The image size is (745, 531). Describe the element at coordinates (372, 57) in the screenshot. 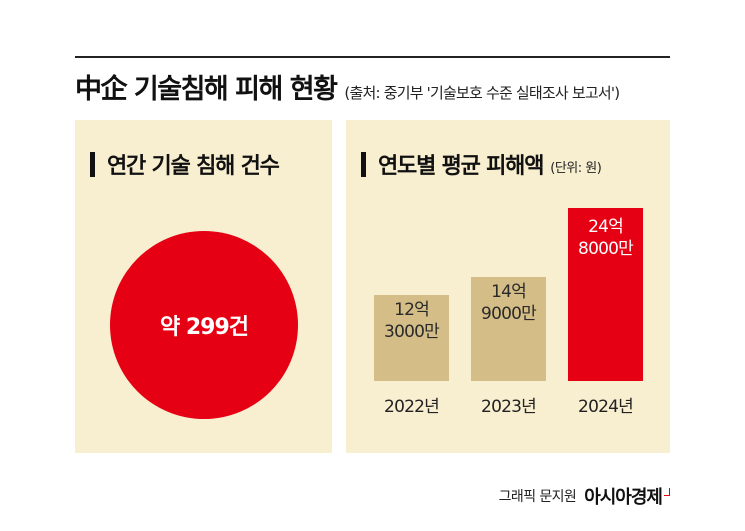

I see `top-rule` at that location.